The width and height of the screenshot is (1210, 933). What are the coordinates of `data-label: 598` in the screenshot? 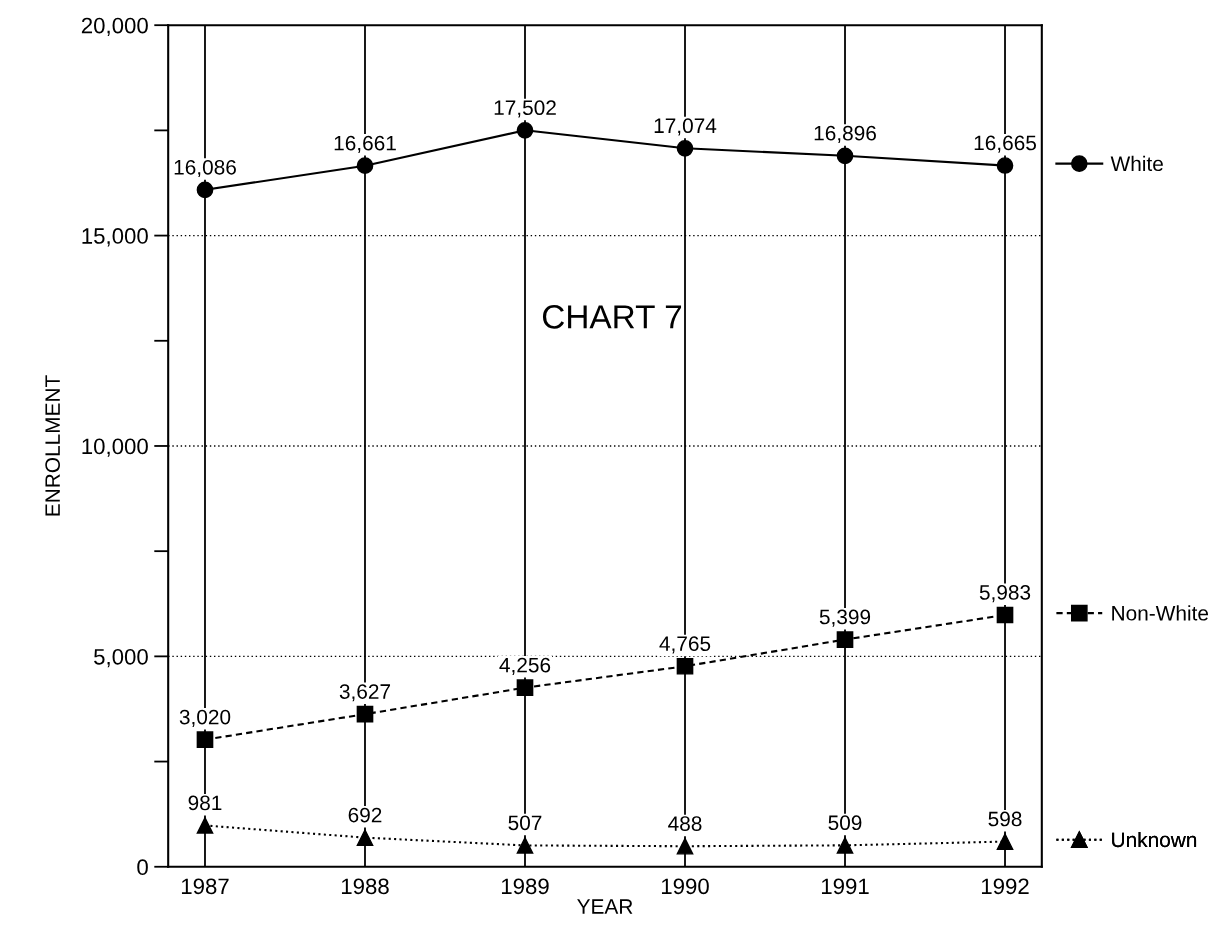 It's located at (1005, 819).